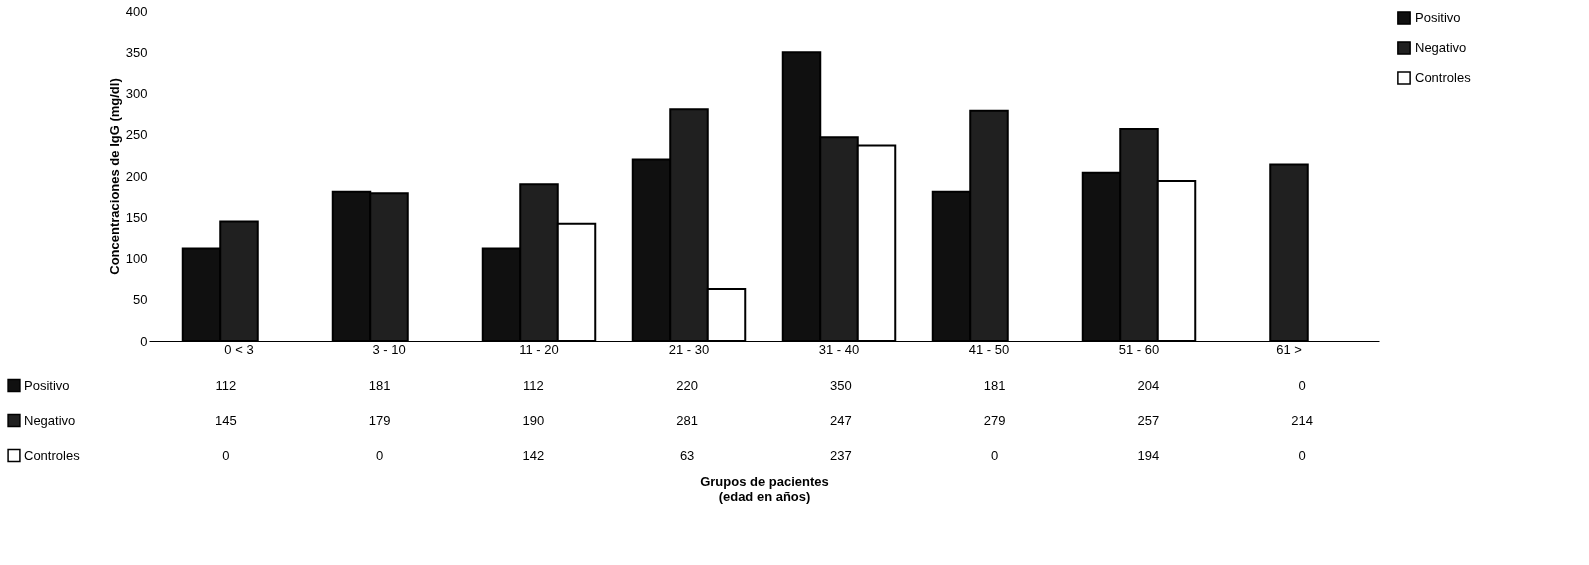 The height and width of the screenshot is (565, 1589). Describe the element at coordinates (994, 420) in the screenshot. I see `data-label: 279` at that location.